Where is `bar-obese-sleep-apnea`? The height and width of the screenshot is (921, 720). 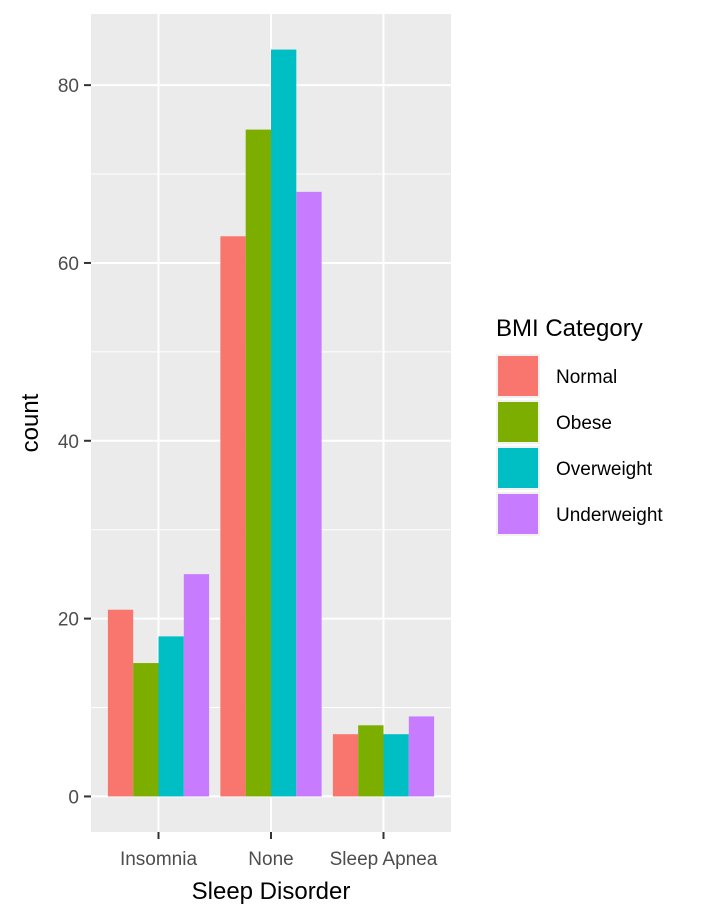 bar-obese-sleep-apnea is located at coordinates (371, 761).